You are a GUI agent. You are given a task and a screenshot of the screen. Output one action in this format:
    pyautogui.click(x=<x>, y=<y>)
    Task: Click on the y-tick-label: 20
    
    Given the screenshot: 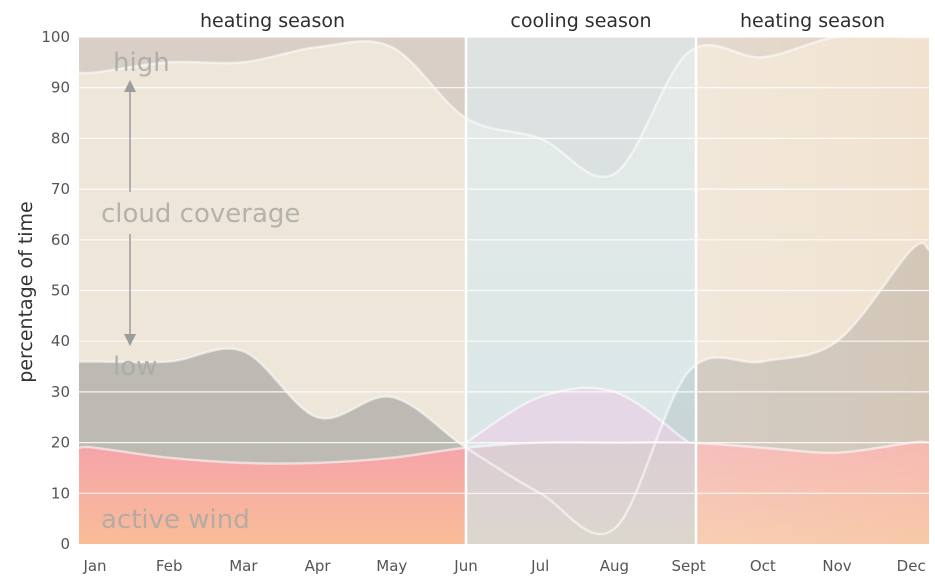 What is the action you would take?
    pyautogui.click(x=60, y=443)
    